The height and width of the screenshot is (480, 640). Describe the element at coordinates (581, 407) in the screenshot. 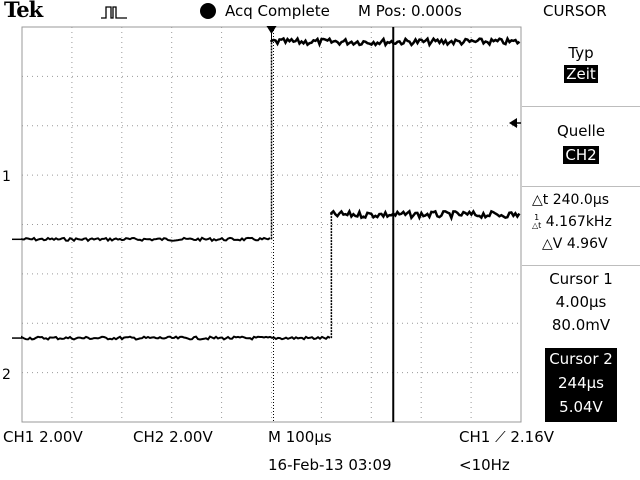

I see `cursor2-volt: 5.04V` at that location.